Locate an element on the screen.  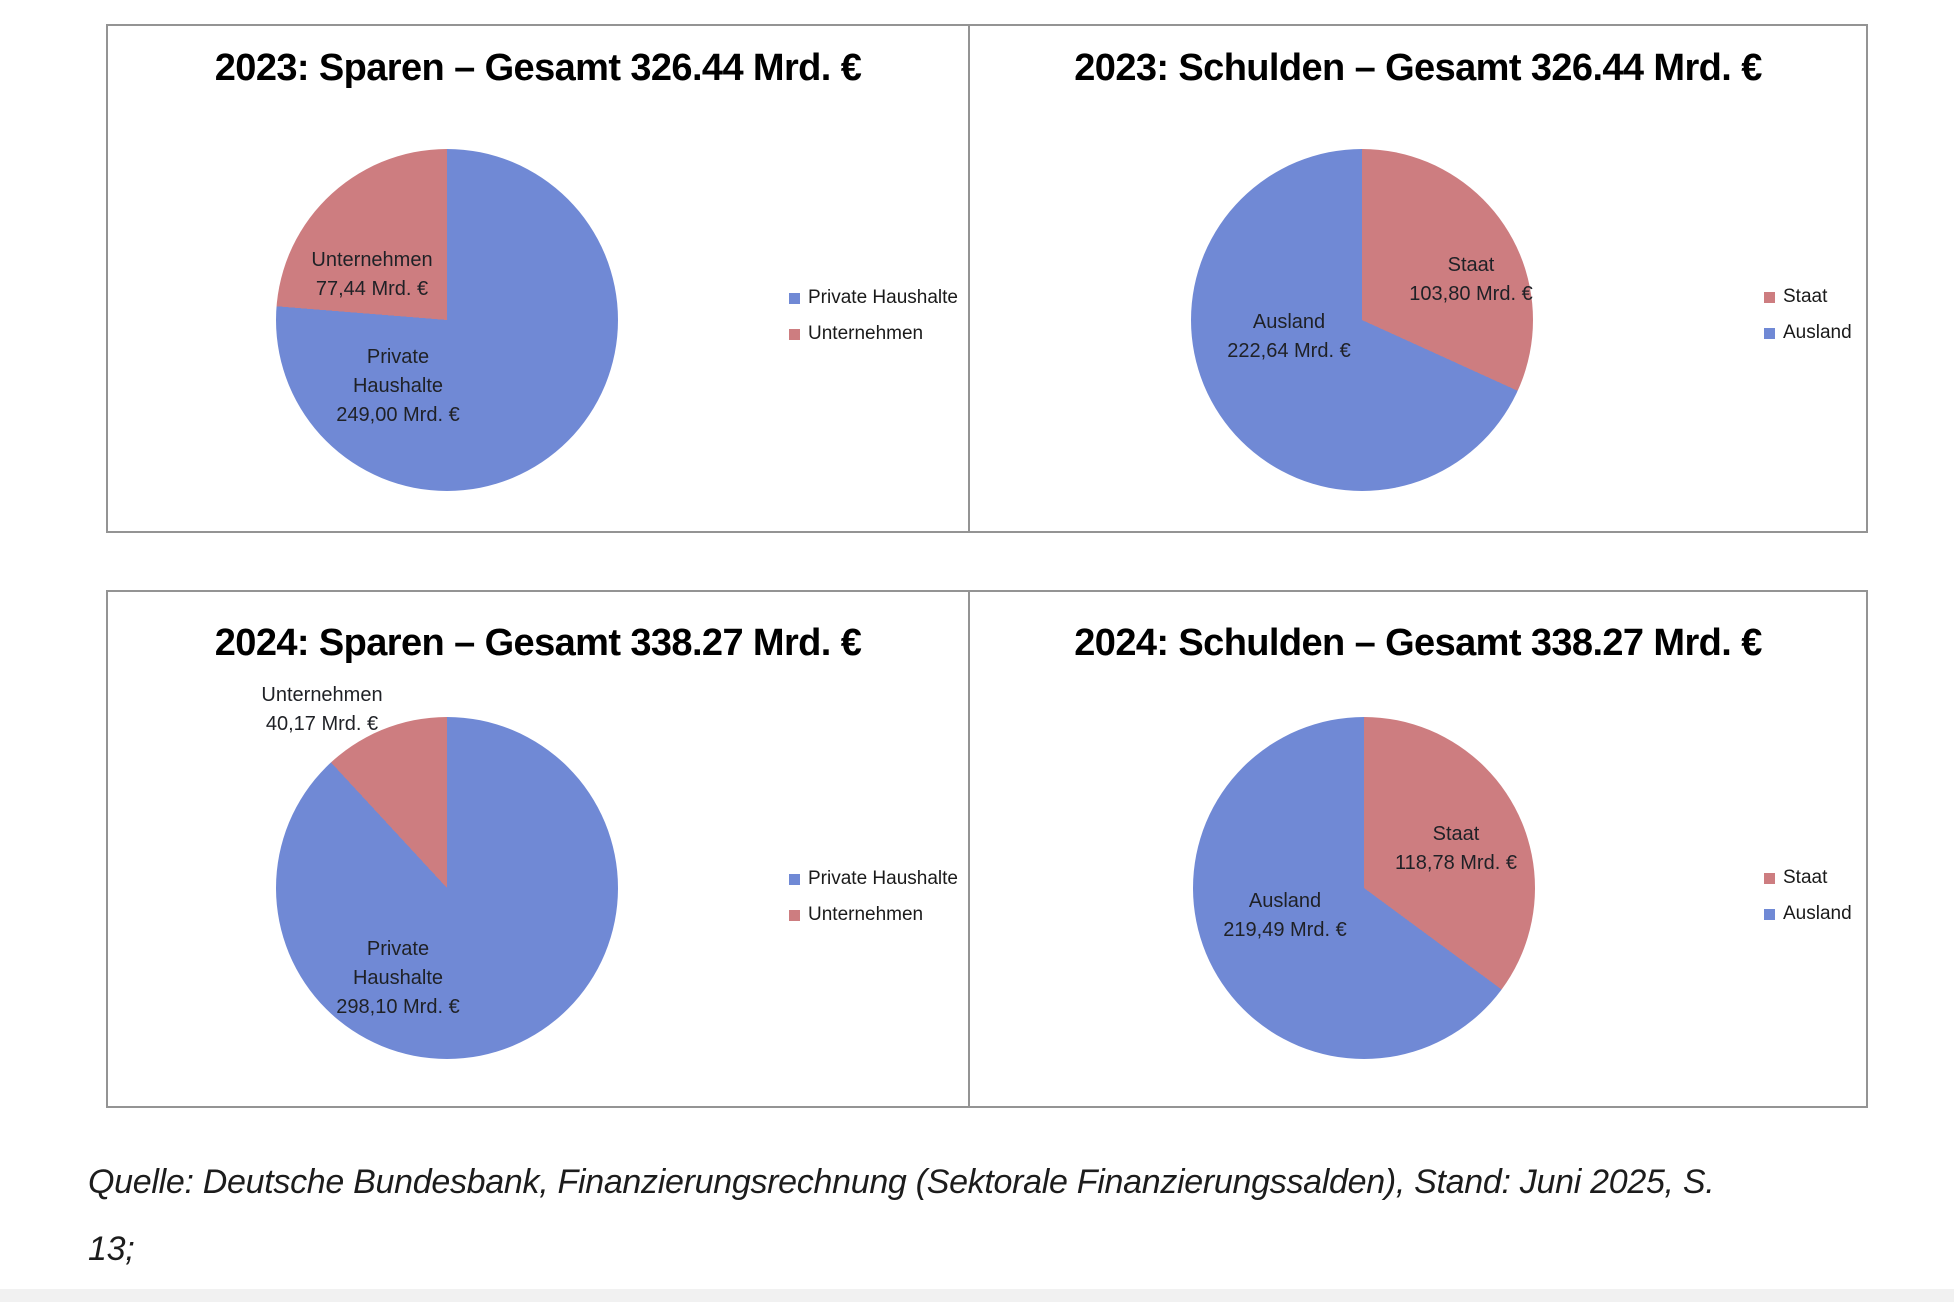
pie-label-private-haushalte: Private Haushalte 249,00 Mrd. € is located at coordinates (397, 386).